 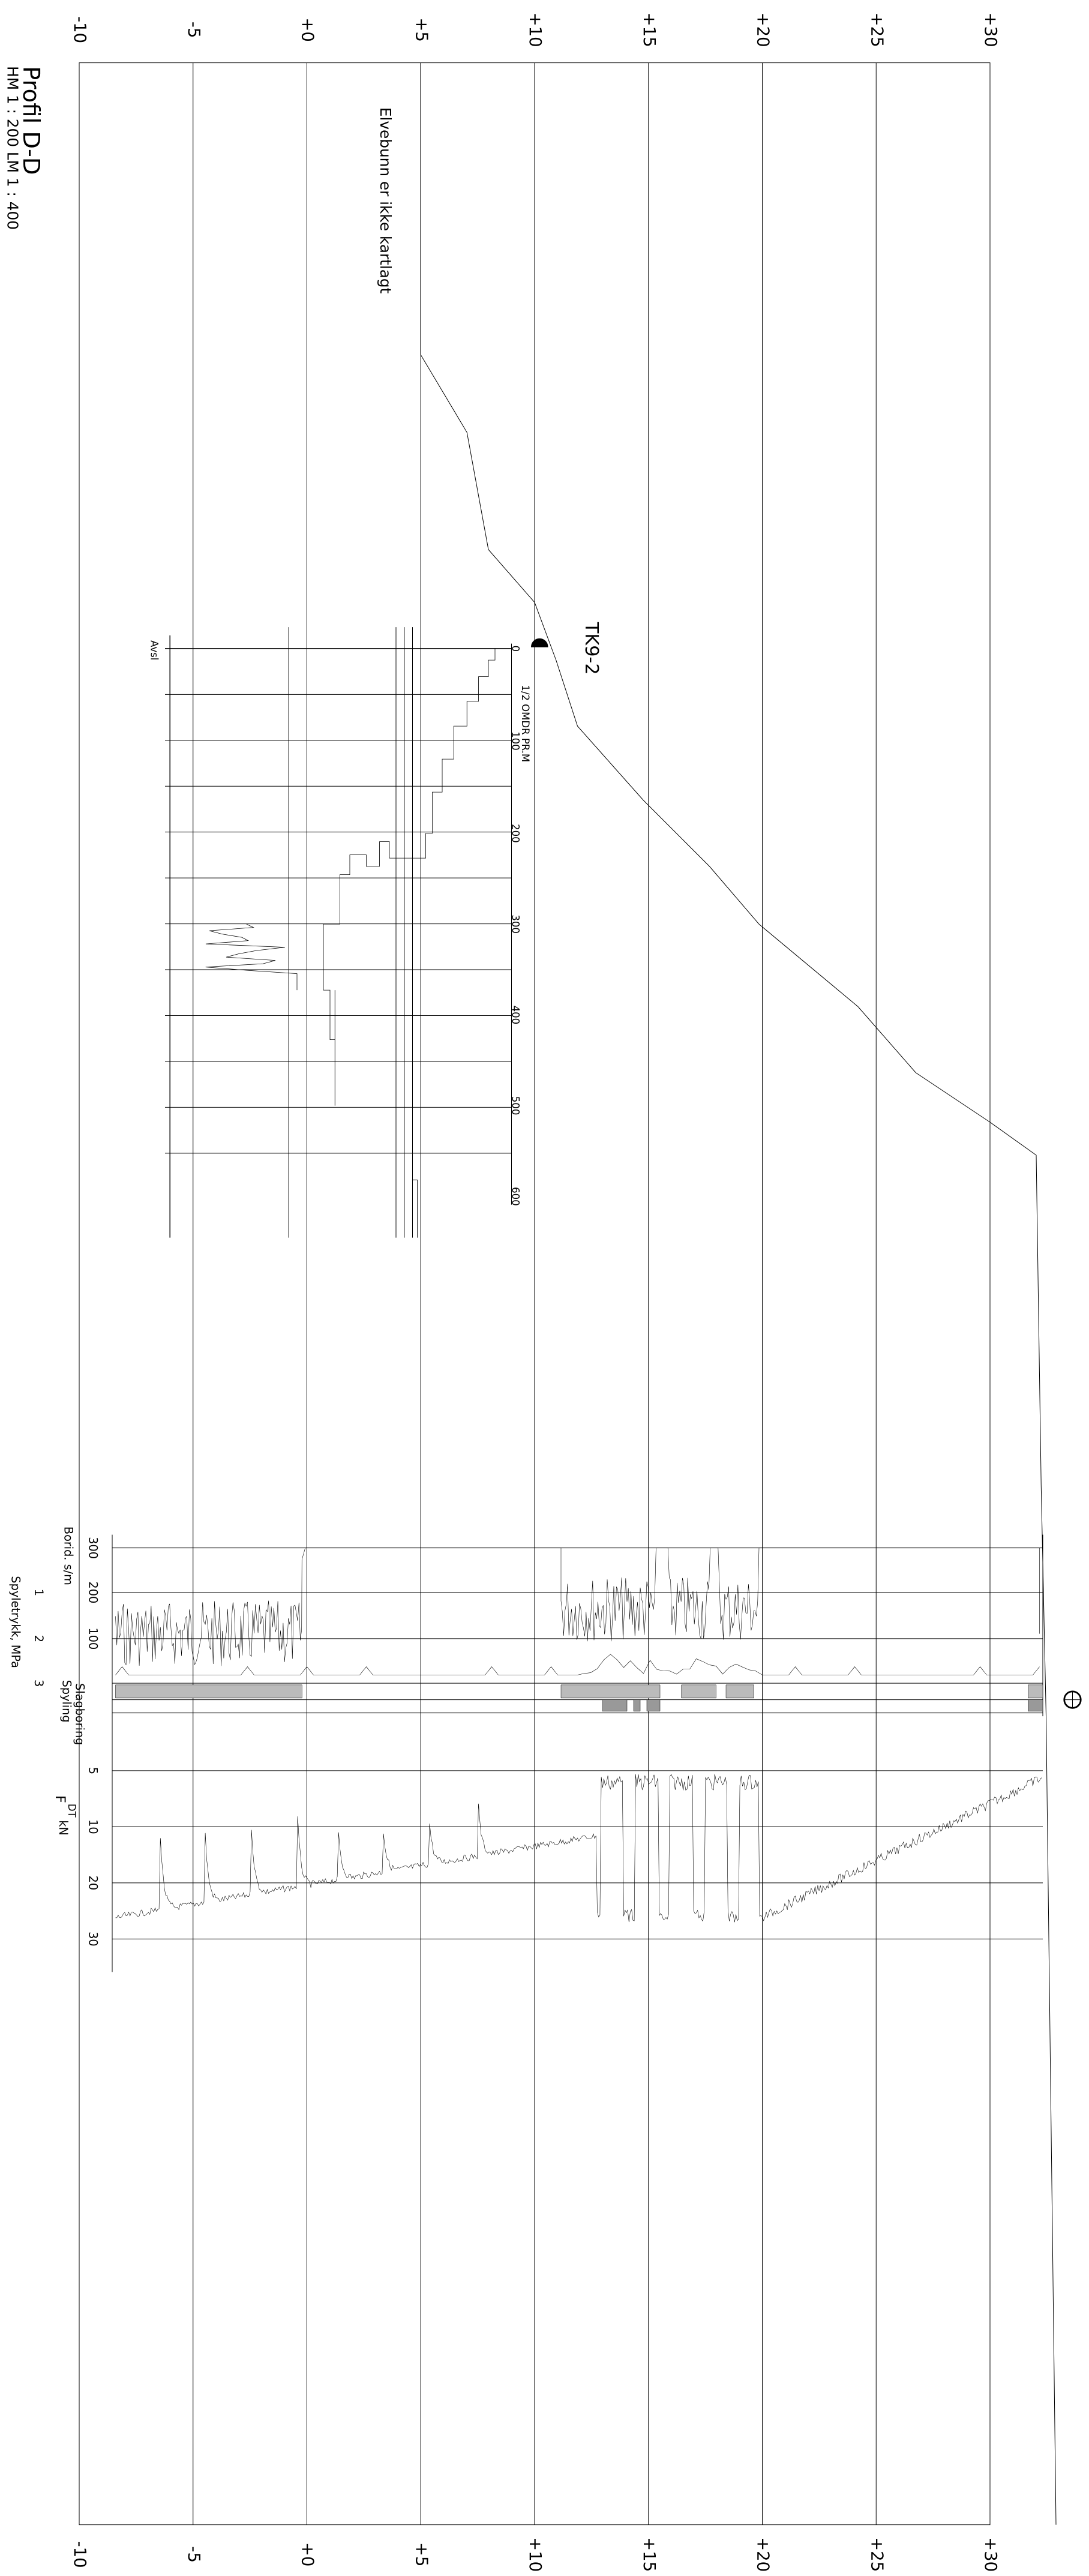 I want to click on row-label: Slagboring, so click(x=79, y=1714).